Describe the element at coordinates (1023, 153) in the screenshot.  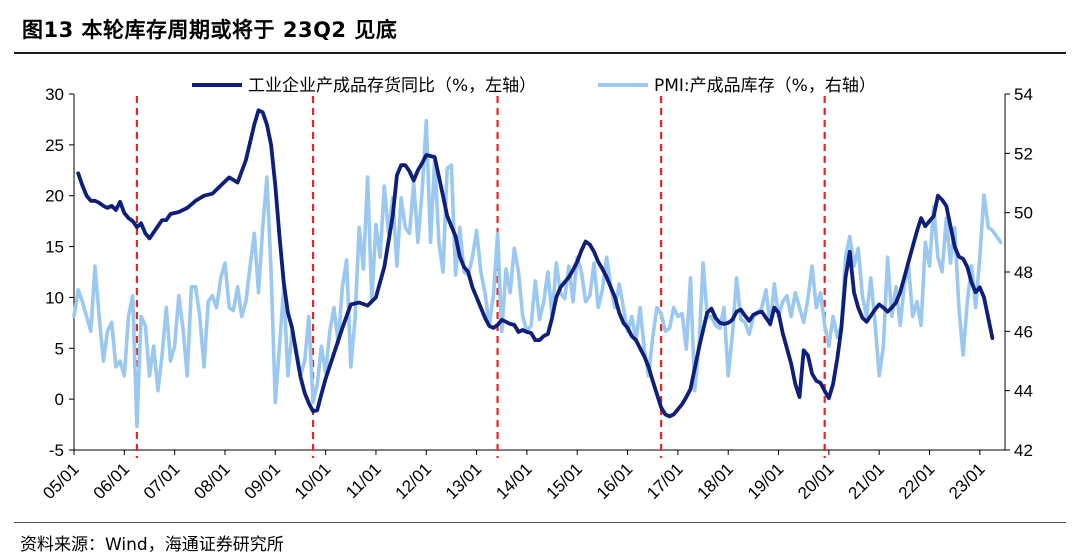
I see `right-tick-label: 52` at that location.